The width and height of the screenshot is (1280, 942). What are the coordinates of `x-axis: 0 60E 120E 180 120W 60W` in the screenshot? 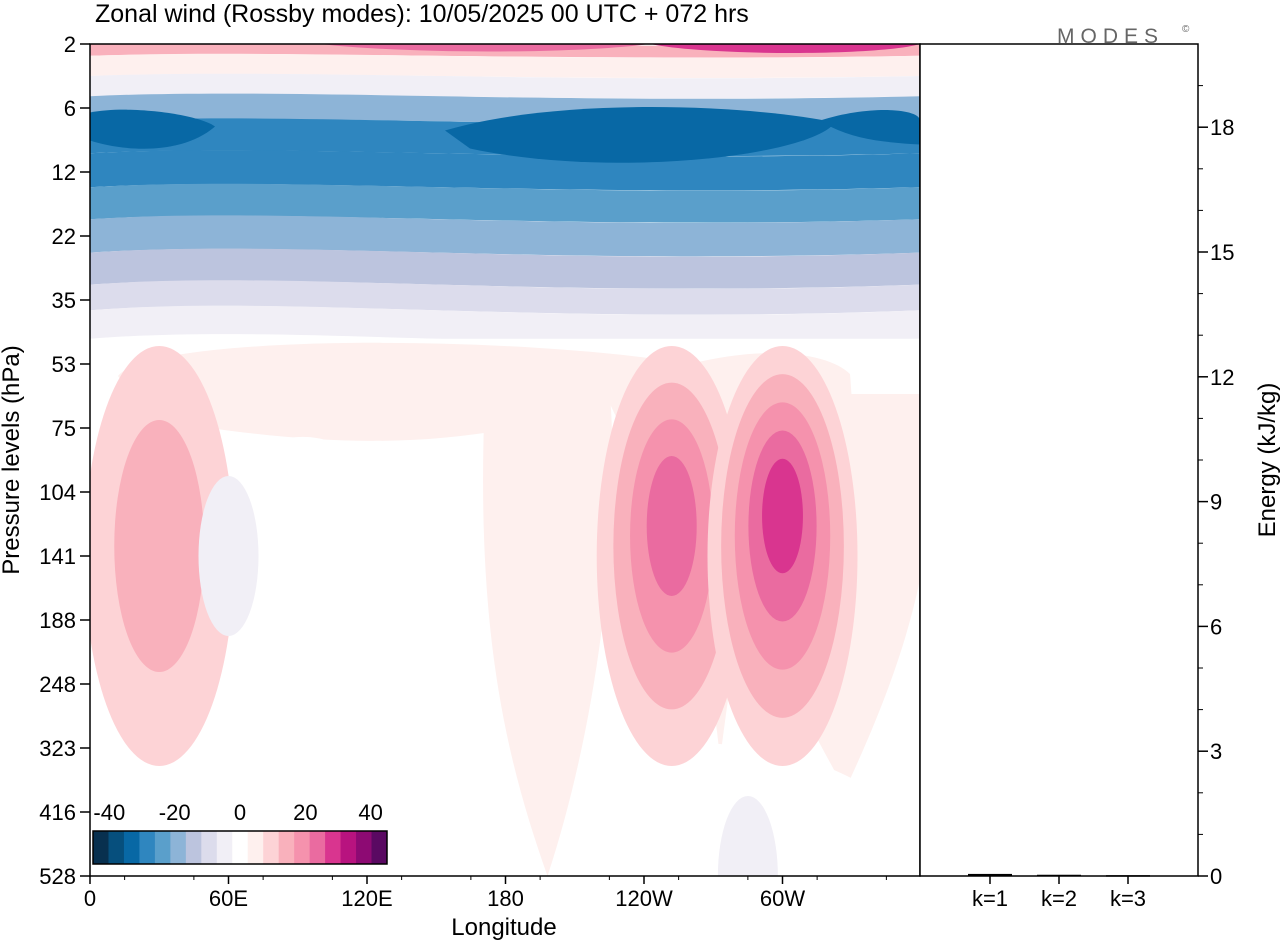 It's located at (485, 893).